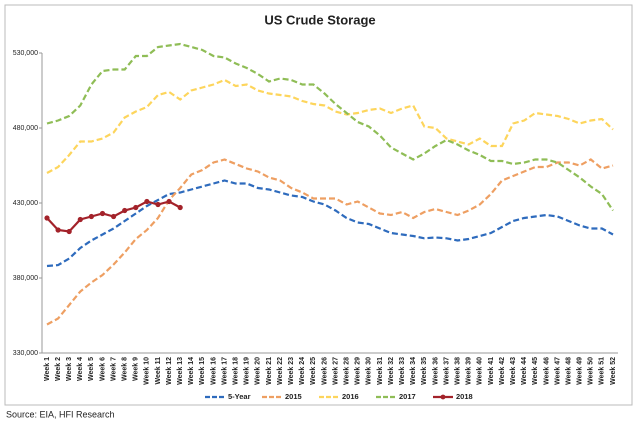 The width and height of the screenshot is (640, 429). I want to click on x-tick-label: Week 43, so click(513, 371).